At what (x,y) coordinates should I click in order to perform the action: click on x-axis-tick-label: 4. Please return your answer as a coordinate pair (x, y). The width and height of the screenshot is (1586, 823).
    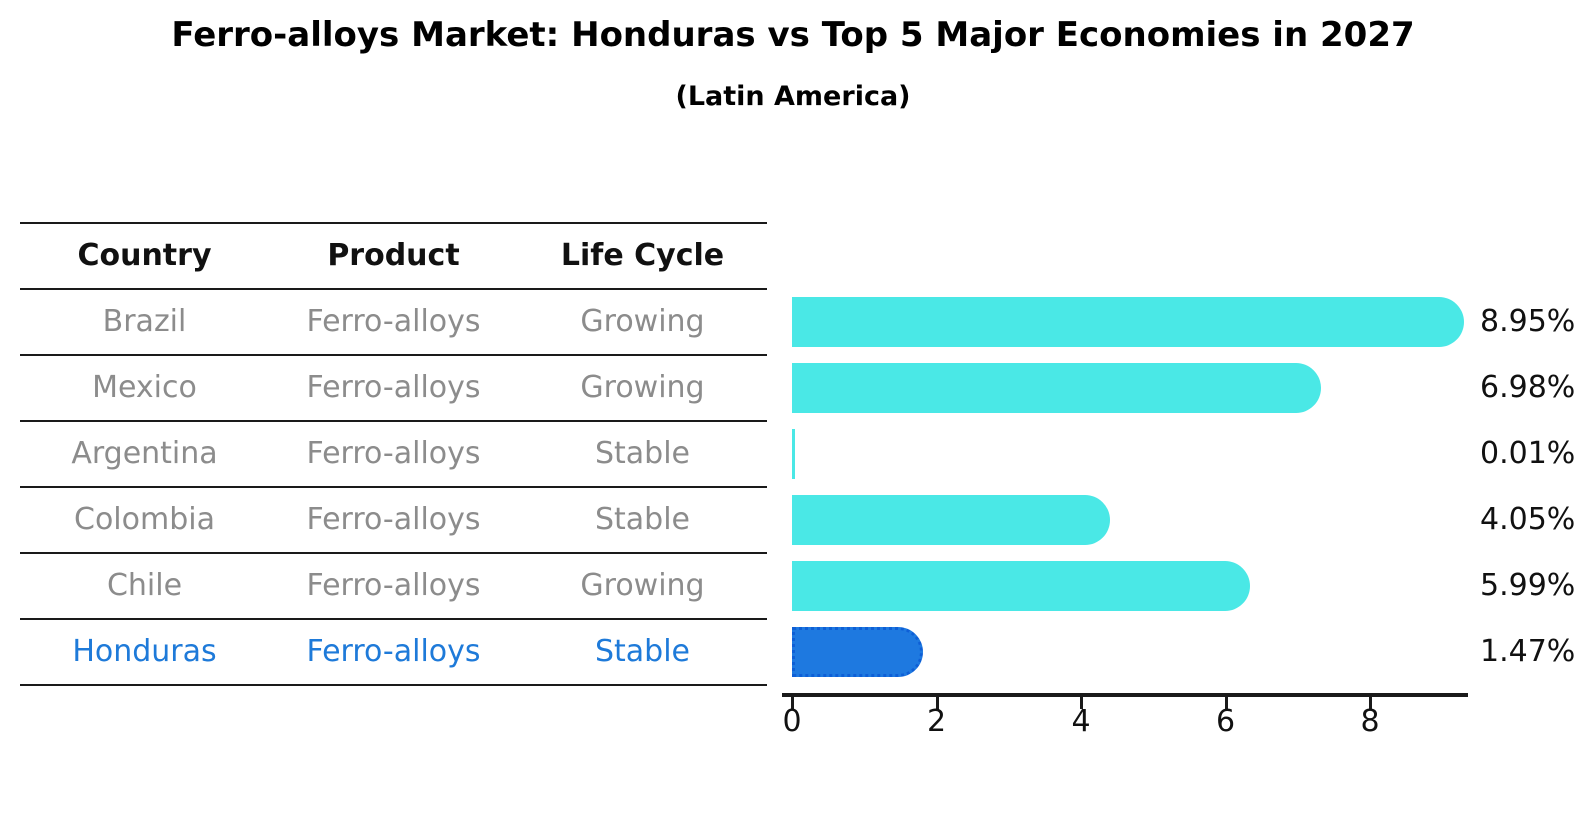
    Looking at the image, I should click on (1081, 721).